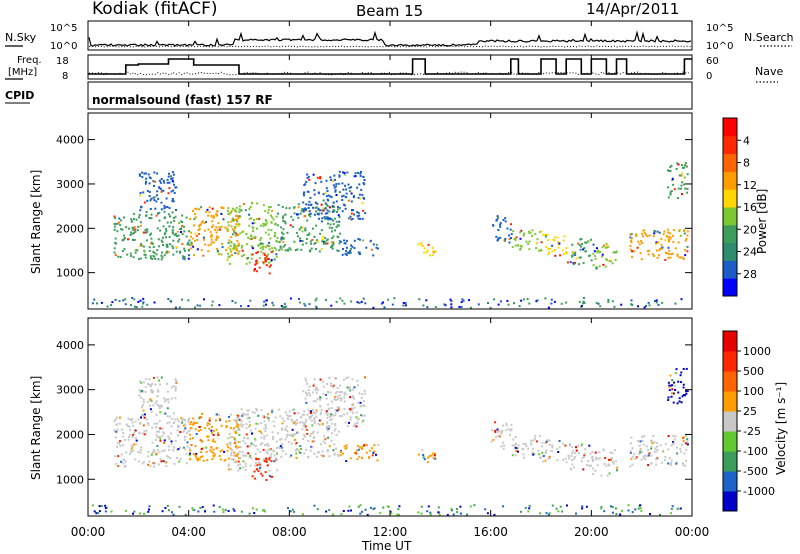  What do you see at coordinates (719, 28) in the screenshot?
I see `noise-tick-high-right: 10^5` at bounding box center [719, 28].